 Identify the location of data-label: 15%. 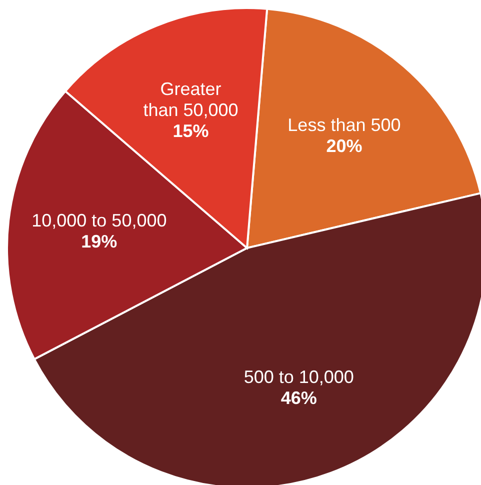
(190, 131).